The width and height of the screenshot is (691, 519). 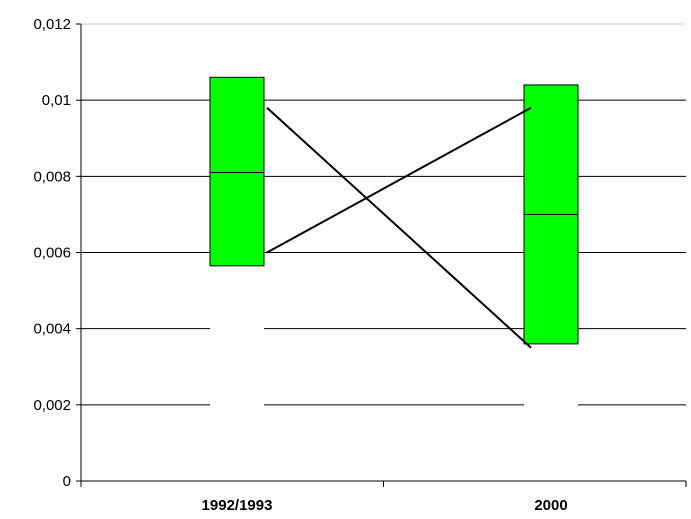 What do you see at coordinates (52, 24) in the screenshot?
I see `y-tick-label: 0,012` at bounding box center [52, 24].